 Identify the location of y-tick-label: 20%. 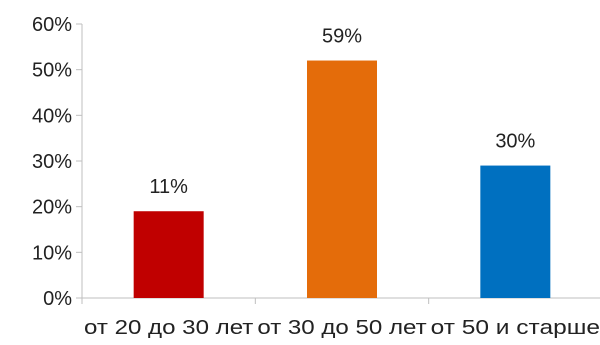
(52, 208).